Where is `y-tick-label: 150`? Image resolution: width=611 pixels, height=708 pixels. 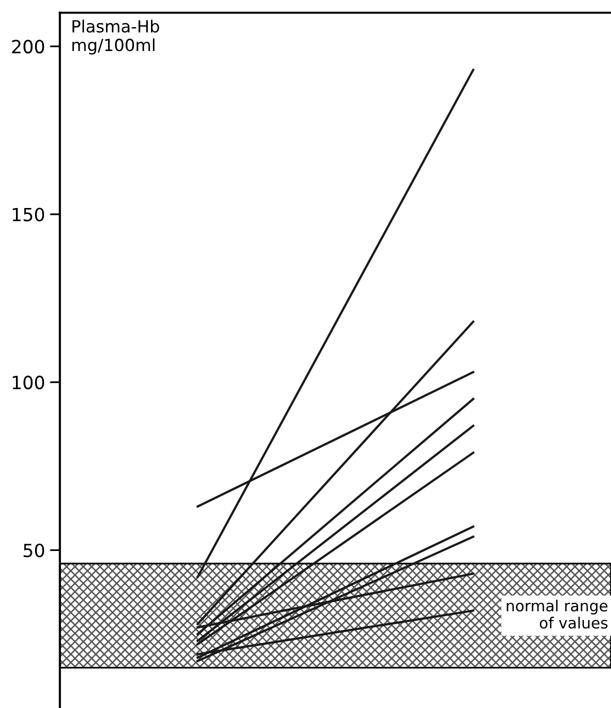
y-tick-label: 150 is located at coordinates (28, 215).